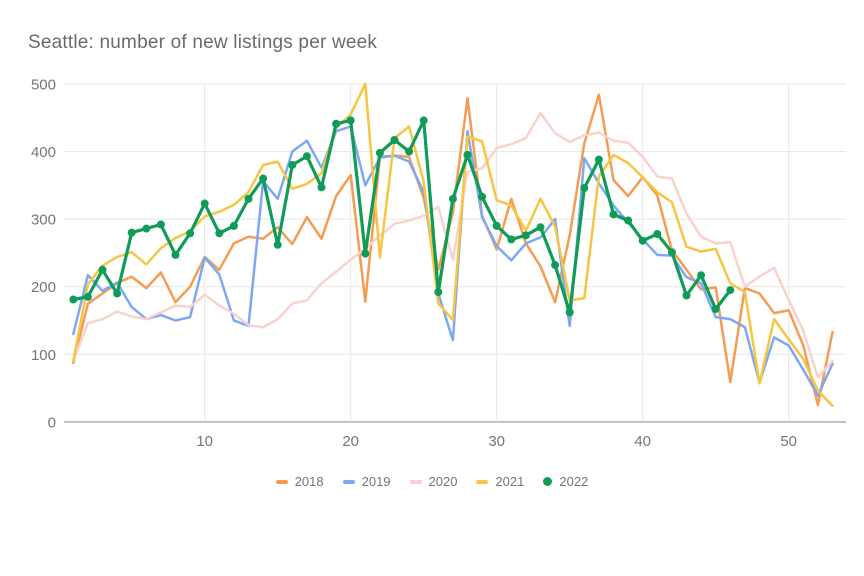 The image size is (864, 576). What do you see at coordinates (281, 481) in the screenshot?
I see `legend-swatch-2018` at bounding box center [281, 481].